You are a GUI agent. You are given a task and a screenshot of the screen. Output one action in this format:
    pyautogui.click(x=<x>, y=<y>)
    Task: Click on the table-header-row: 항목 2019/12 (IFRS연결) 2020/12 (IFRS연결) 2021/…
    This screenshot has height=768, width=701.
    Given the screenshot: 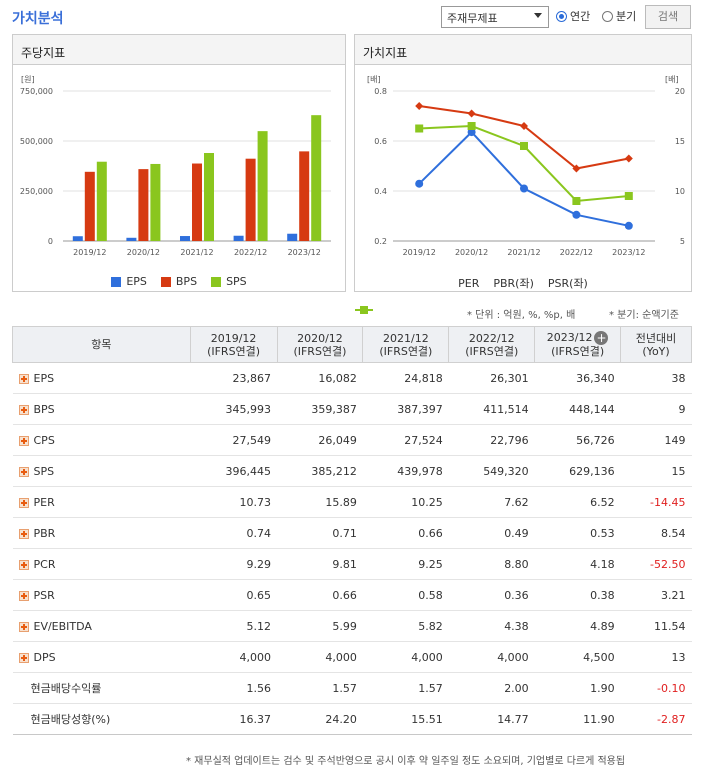 What is the action you would take?
    pyautogui.click(x=352, y=344)
    